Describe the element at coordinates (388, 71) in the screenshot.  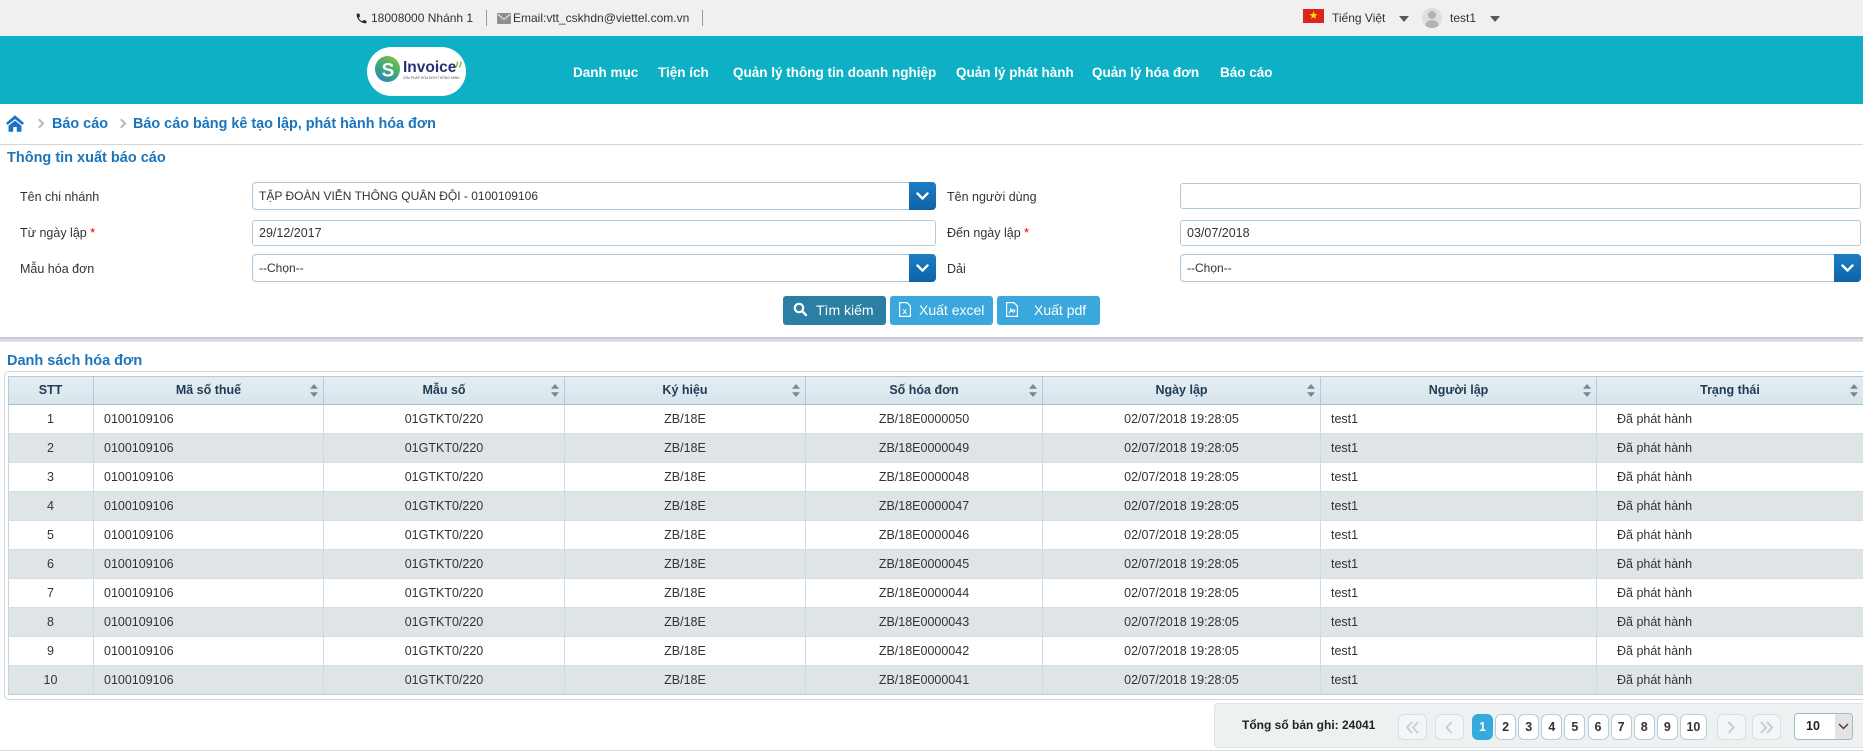
I see `svg-text: S` at that location.